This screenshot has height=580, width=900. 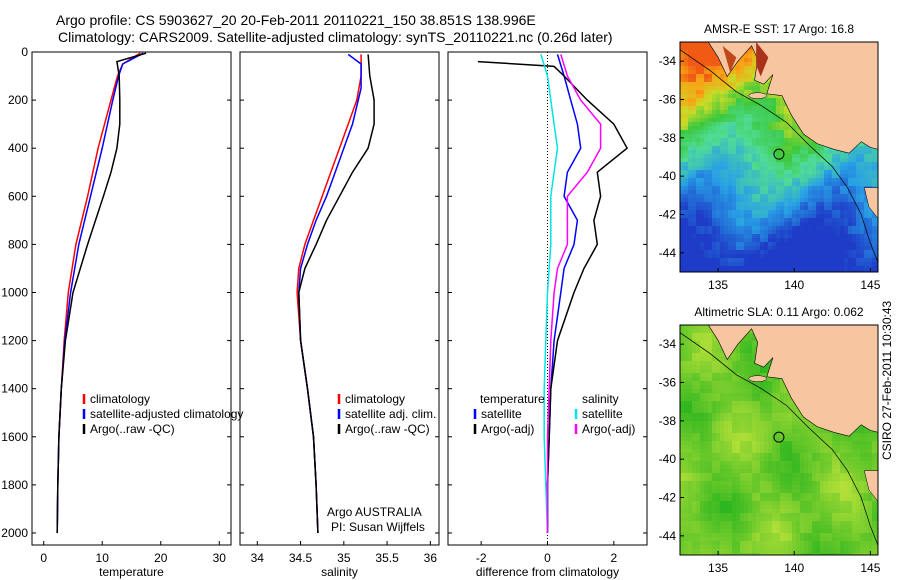 I want to click on legend-salinity-label: climatology, so click(x=375, y=399).